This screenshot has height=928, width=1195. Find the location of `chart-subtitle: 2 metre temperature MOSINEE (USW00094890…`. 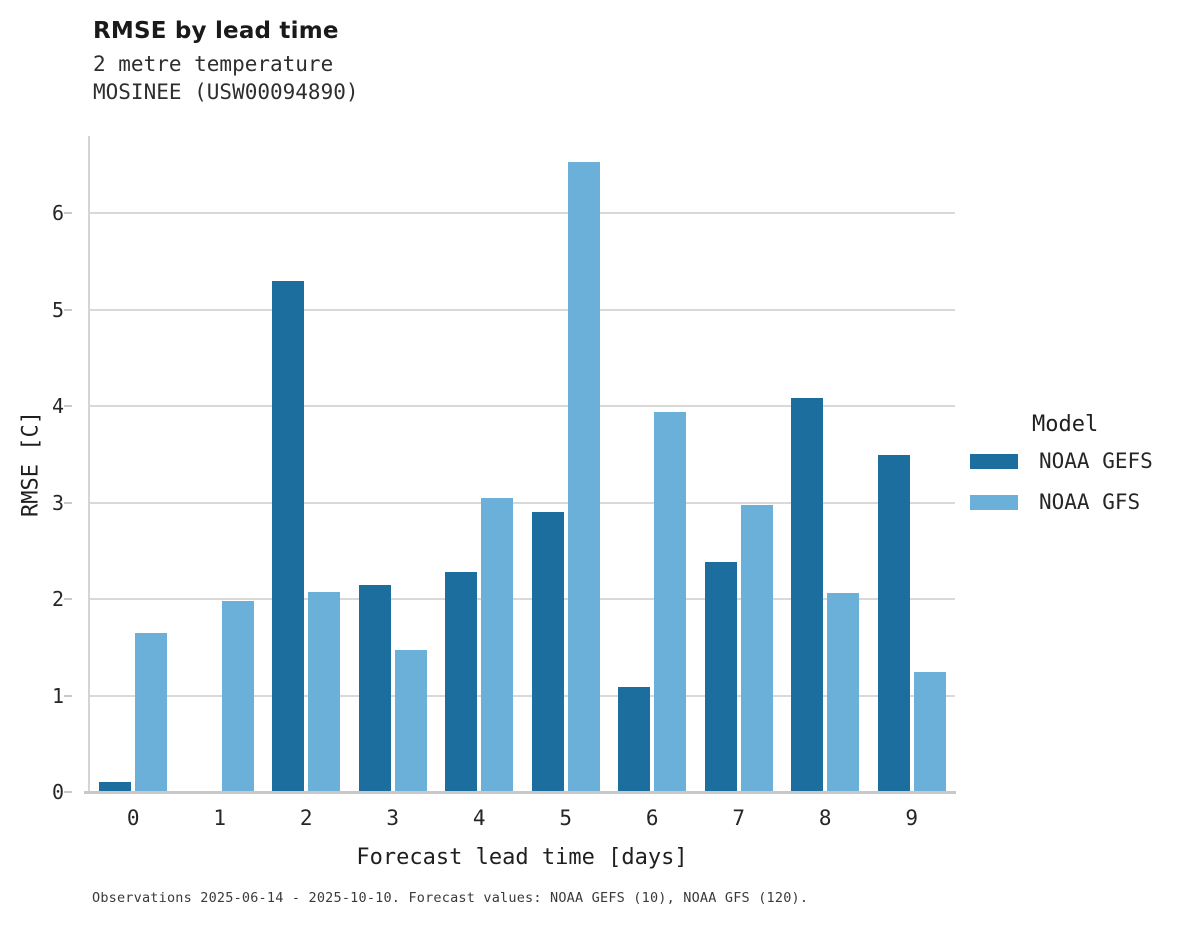

chart-subtitle: 2 metre temperature MOSINEE (USW00094890… is located at coordinates (226, 78).